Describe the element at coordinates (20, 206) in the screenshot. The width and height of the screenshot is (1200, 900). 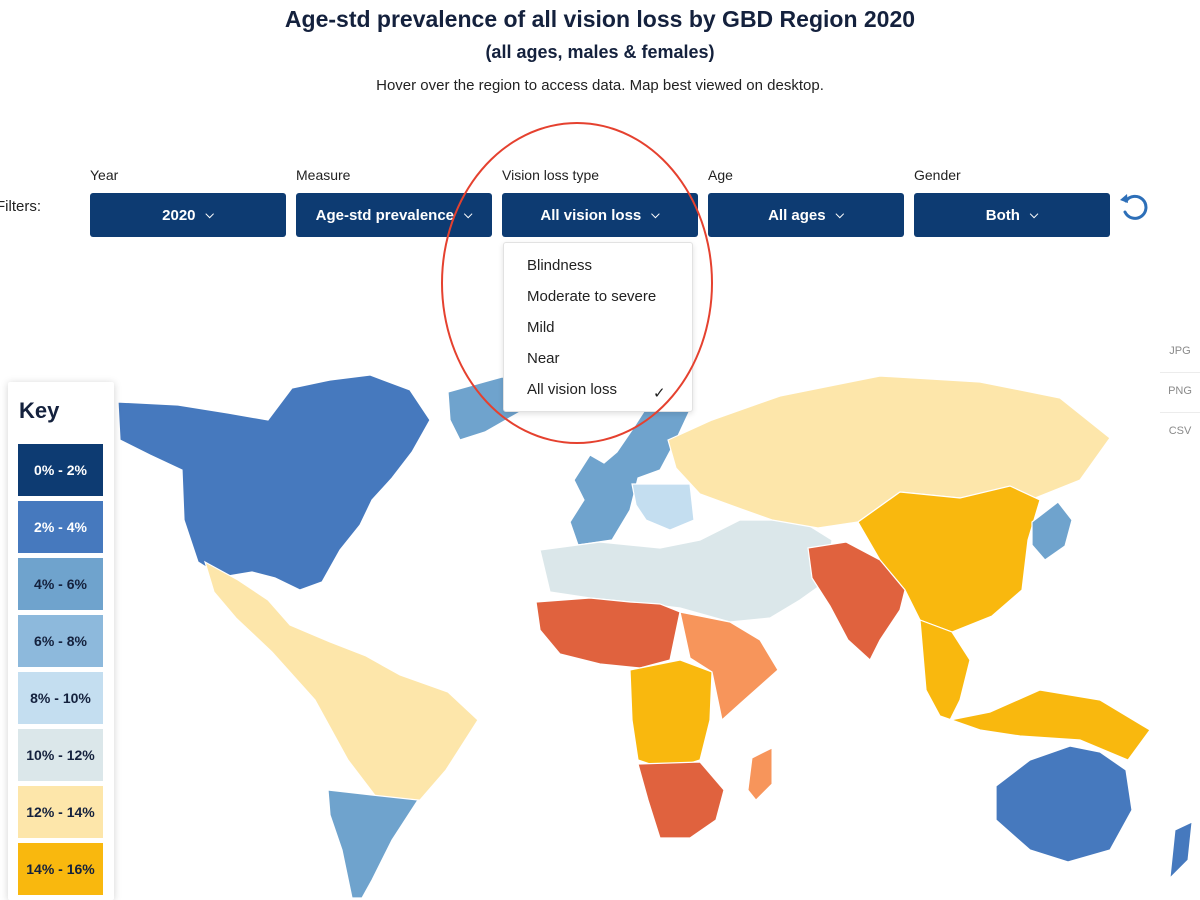
I see `filters-label: Filters:` at that location.